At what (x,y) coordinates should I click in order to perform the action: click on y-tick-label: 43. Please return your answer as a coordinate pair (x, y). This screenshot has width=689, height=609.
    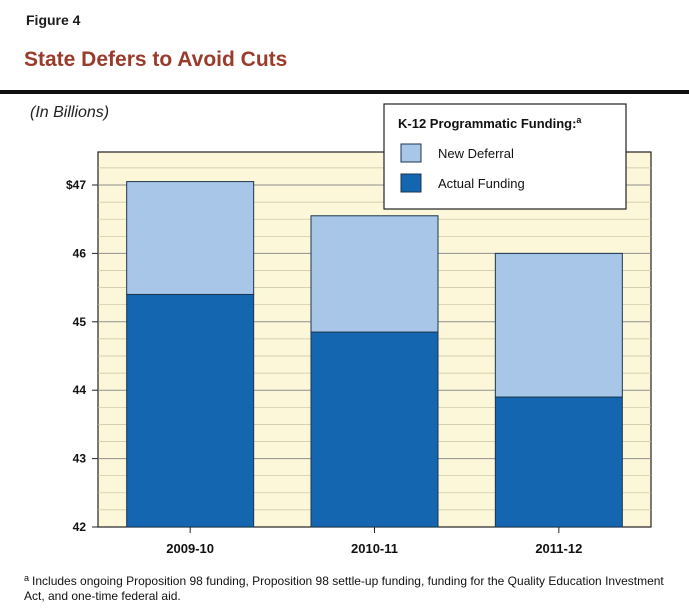
    Looking at the image, I should click on (80, 459).